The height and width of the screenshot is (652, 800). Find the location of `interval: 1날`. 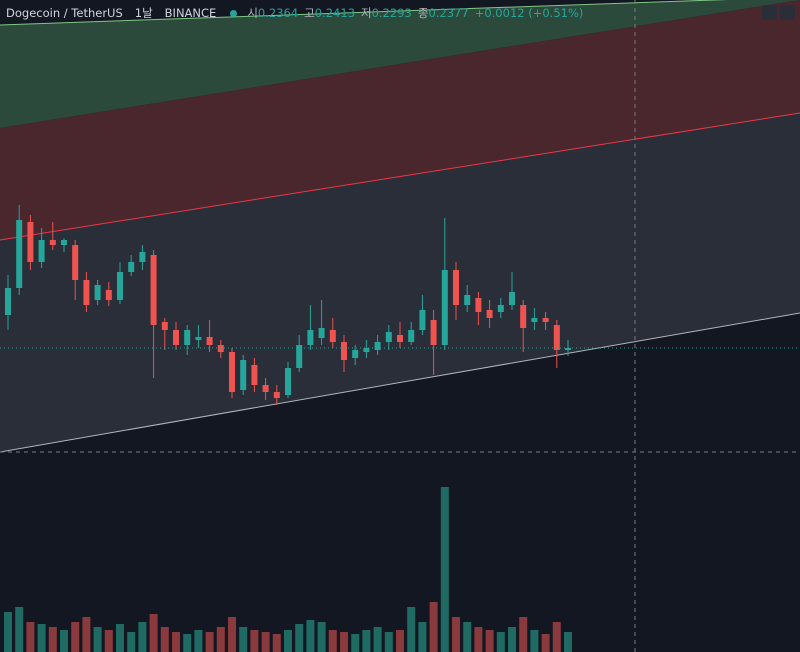

interval: 1날 is located at coordinates (143, 13).